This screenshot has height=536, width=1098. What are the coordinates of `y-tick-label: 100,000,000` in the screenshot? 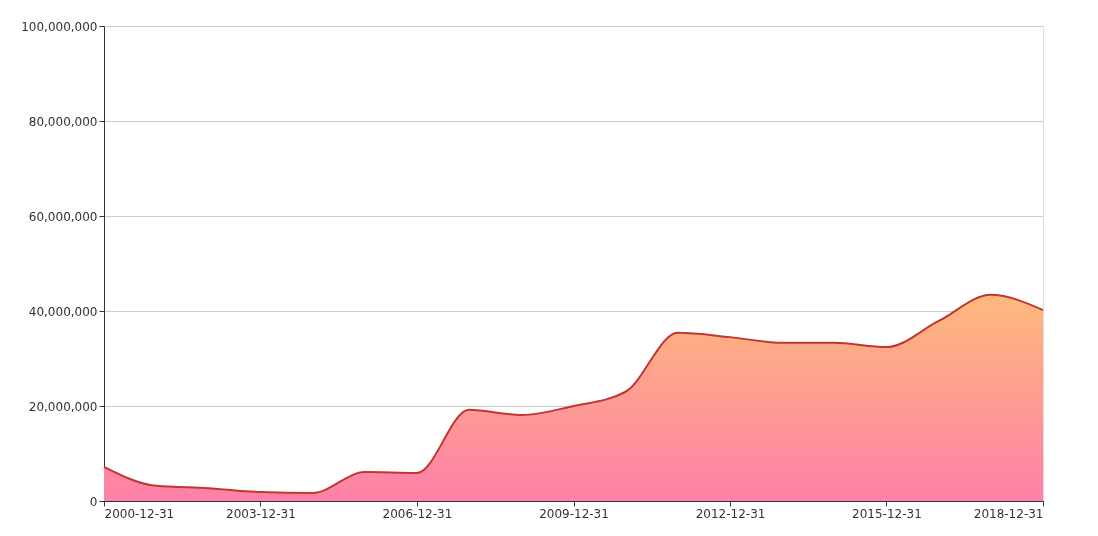 It's located at (59, 26).